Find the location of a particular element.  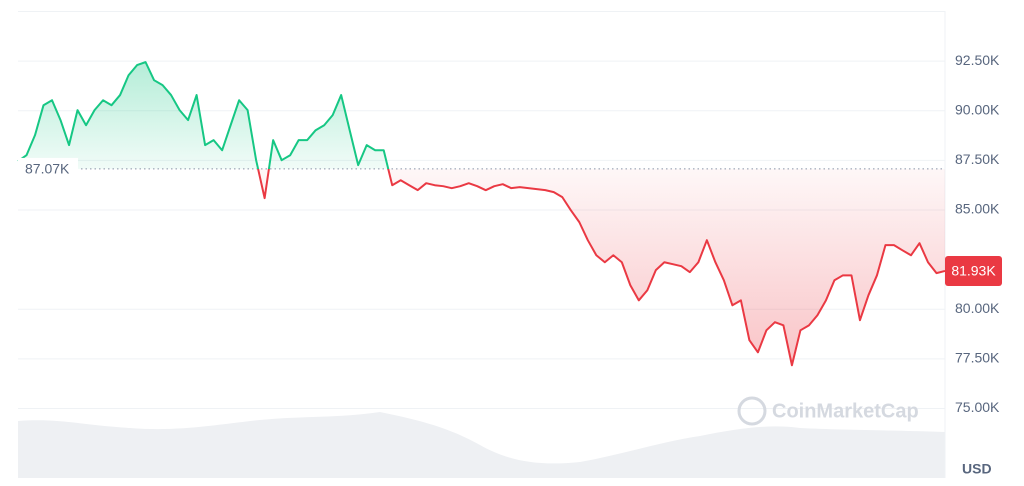

y-tick-label: 90.00K is located at coordinates (977, 109).